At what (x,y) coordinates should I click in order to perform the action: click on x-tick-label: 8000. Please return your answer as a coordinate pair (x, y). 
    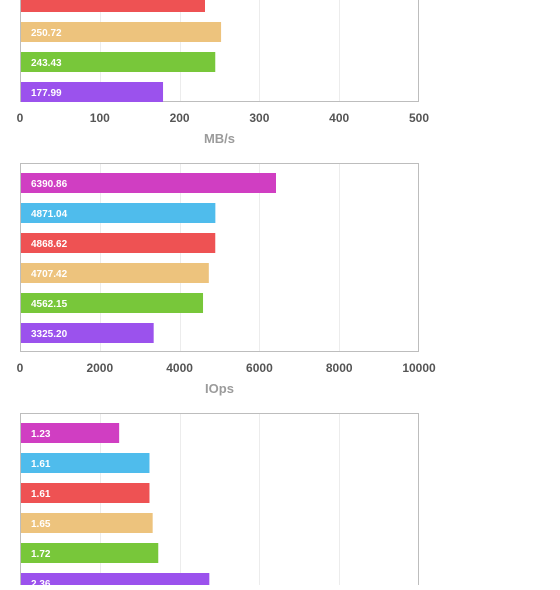
    Looking at the image, I should click on (339, 368).